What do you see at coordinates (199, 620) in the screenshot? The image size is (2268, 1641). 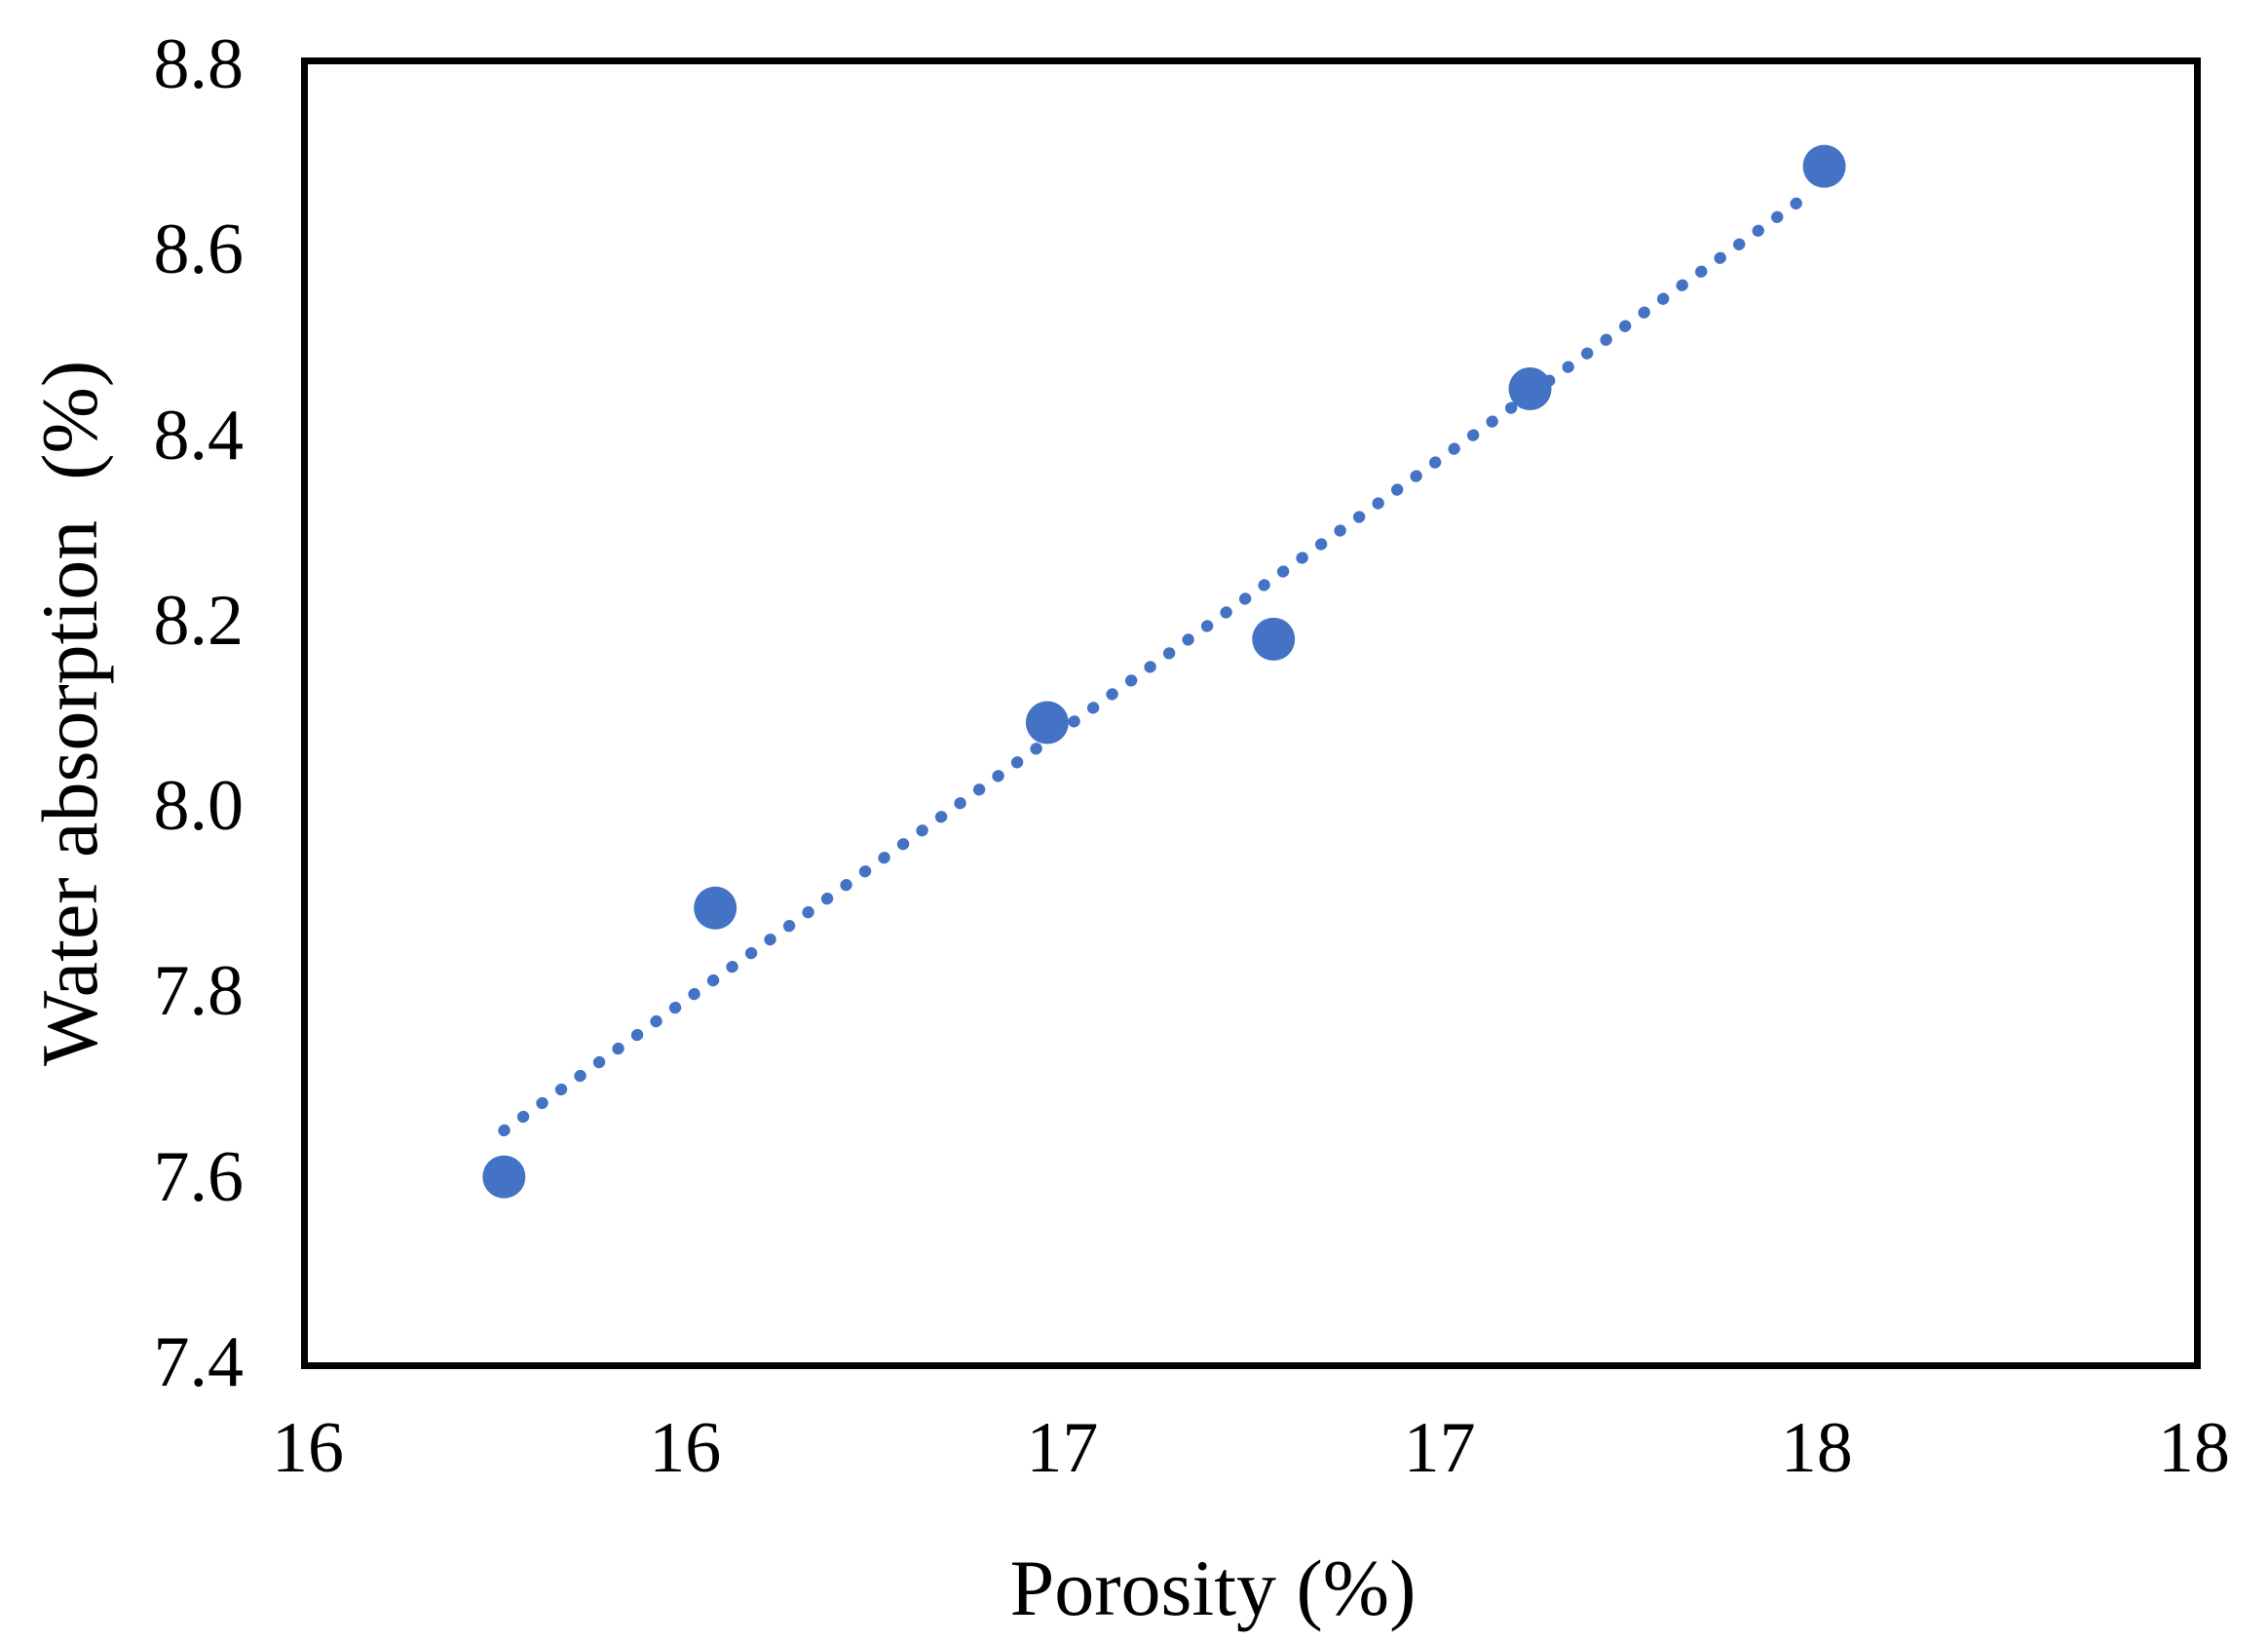 I see `y-tick-label: 8.2` at bounding box center [199, 620].